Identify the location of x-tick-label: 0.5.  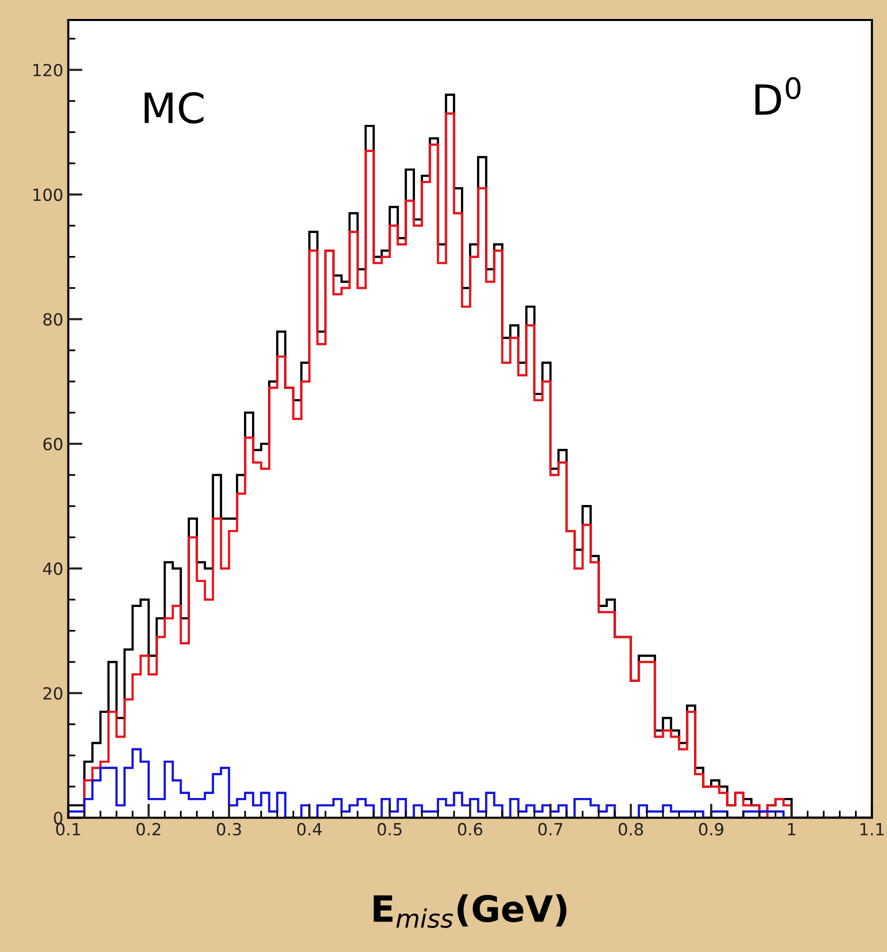
(390, 829).